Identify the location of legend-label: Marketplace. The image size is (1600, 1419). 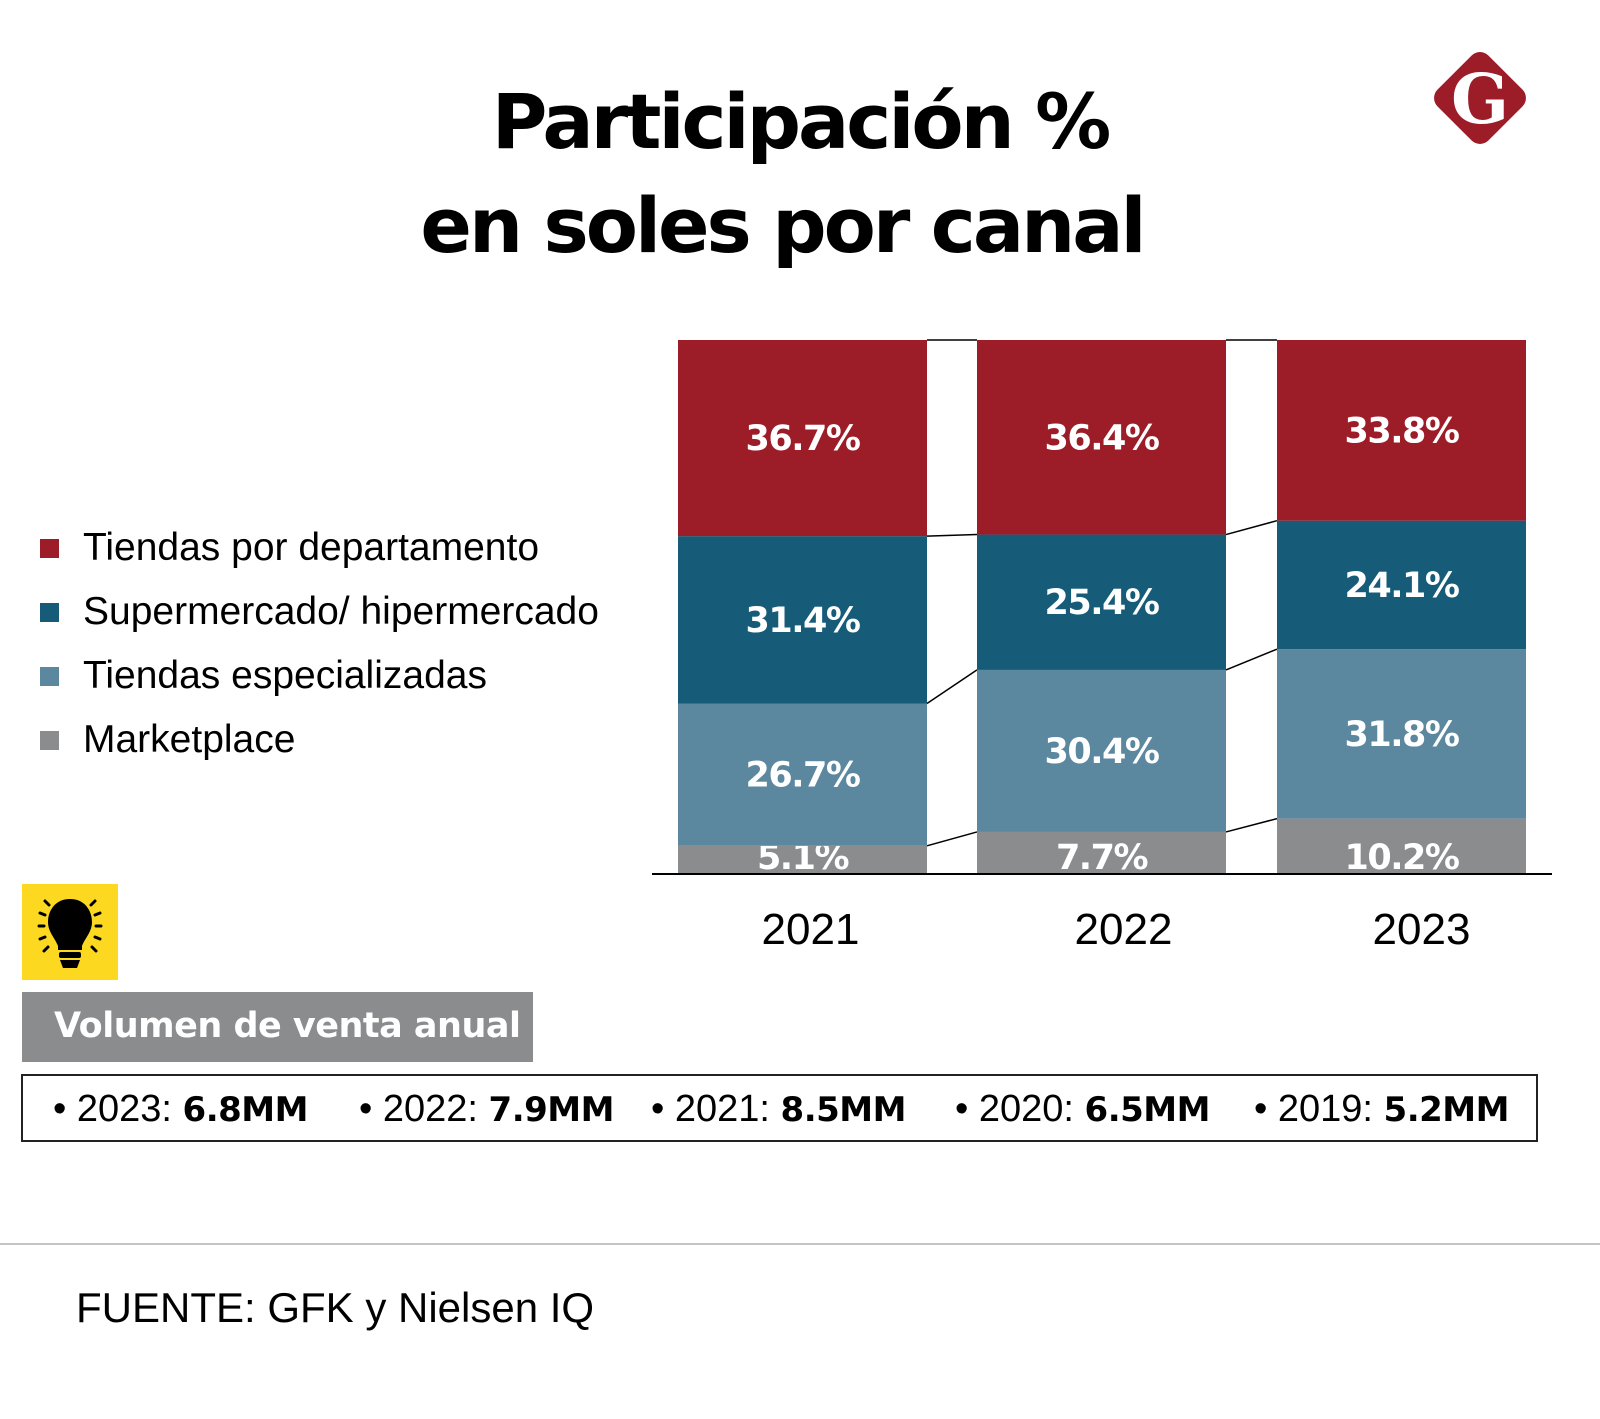
(189, 739).